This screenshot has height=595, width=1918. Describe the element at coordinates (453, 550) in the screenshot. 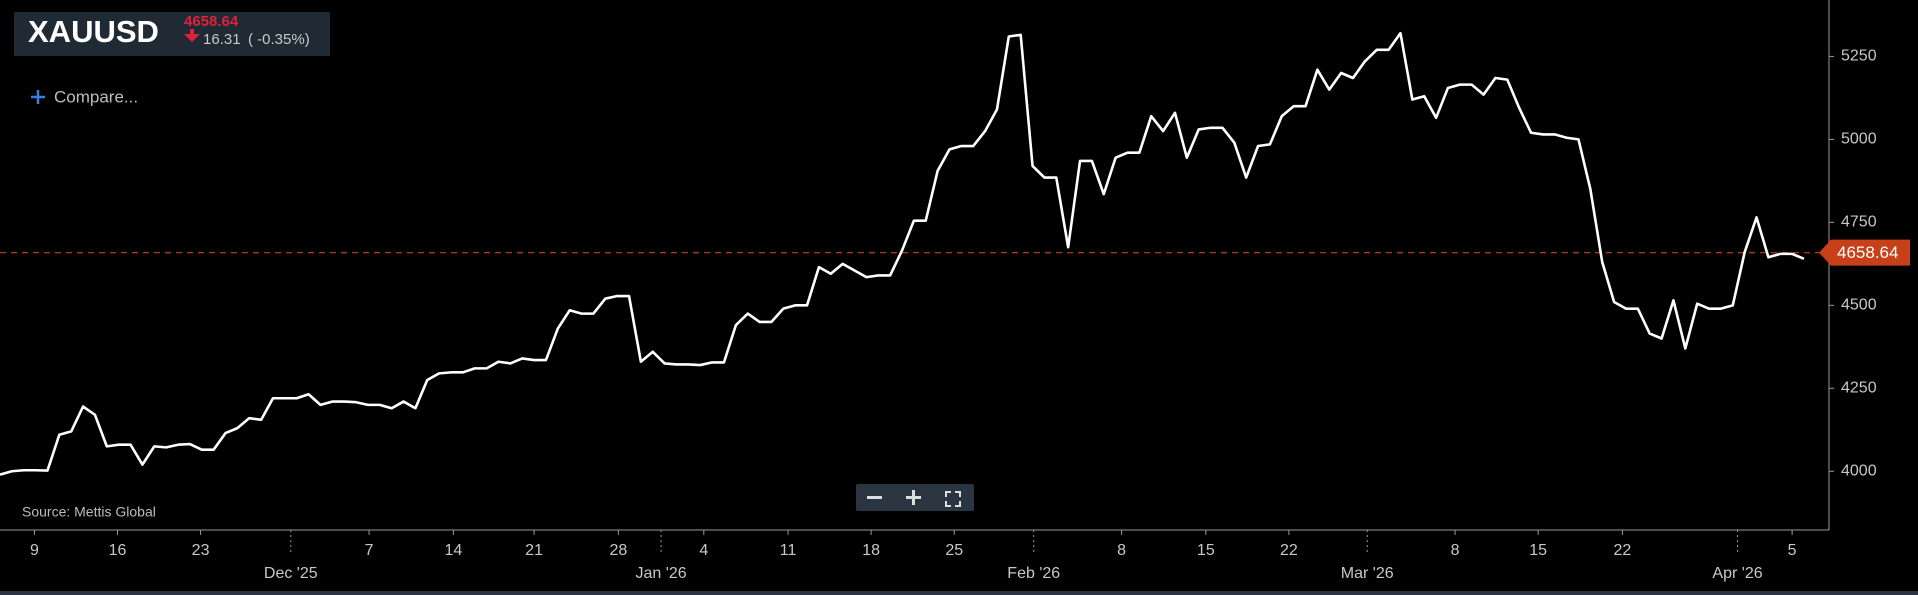

I see `x-tick-label: 14` at that location.